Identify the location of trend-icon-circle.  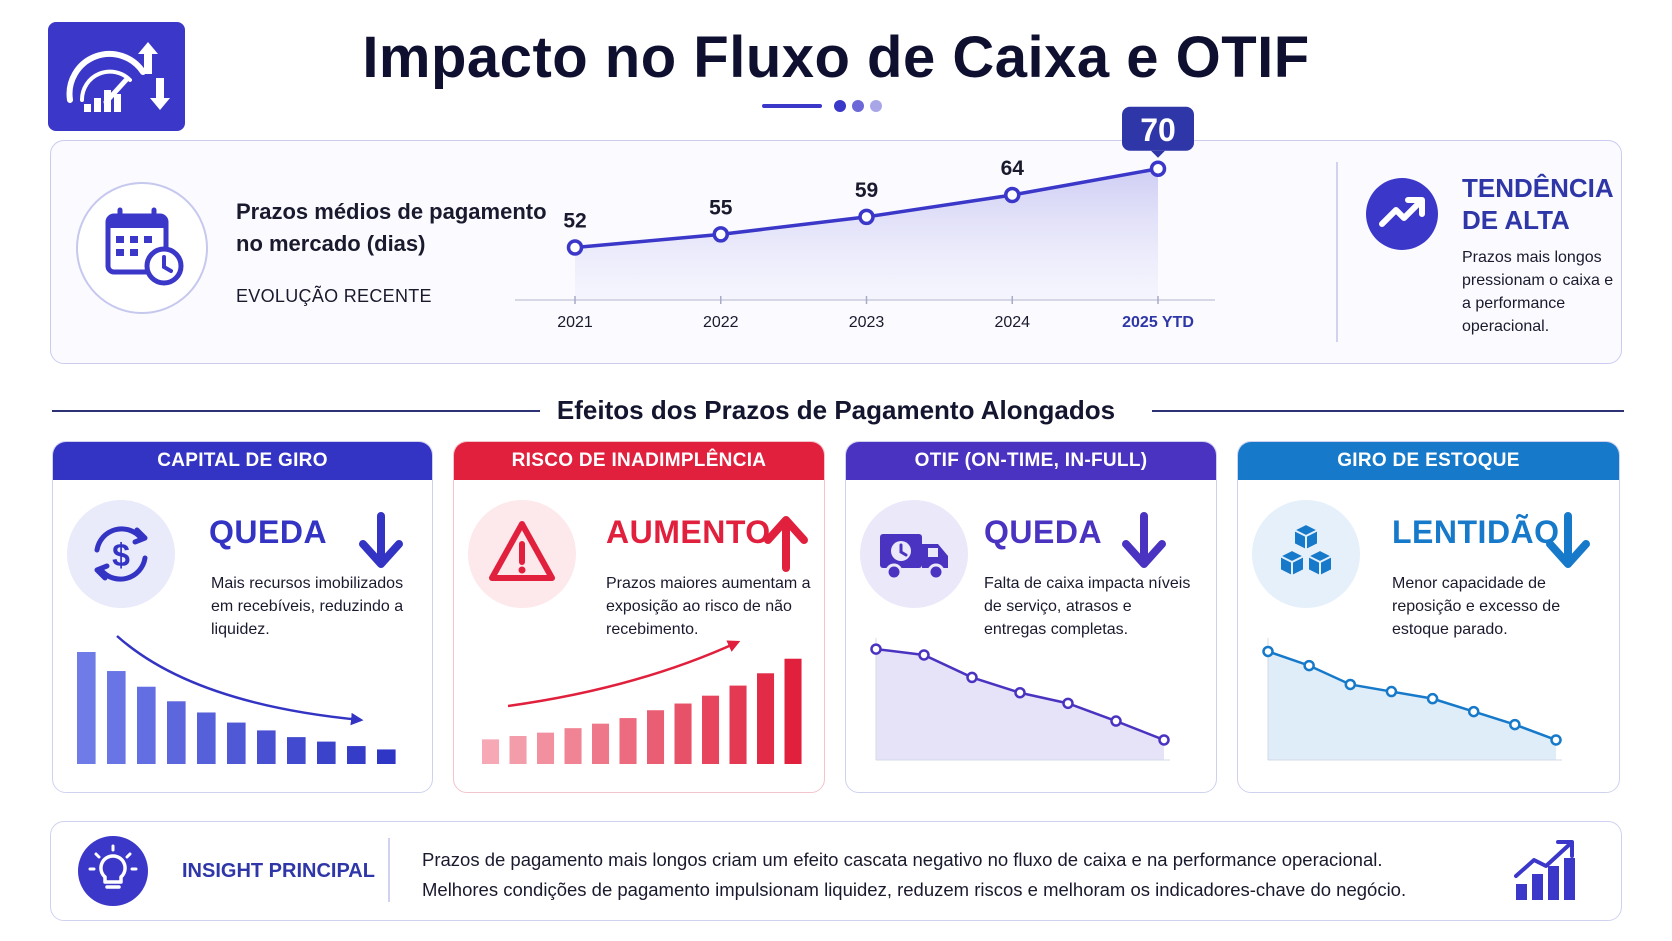
(1402, 214).